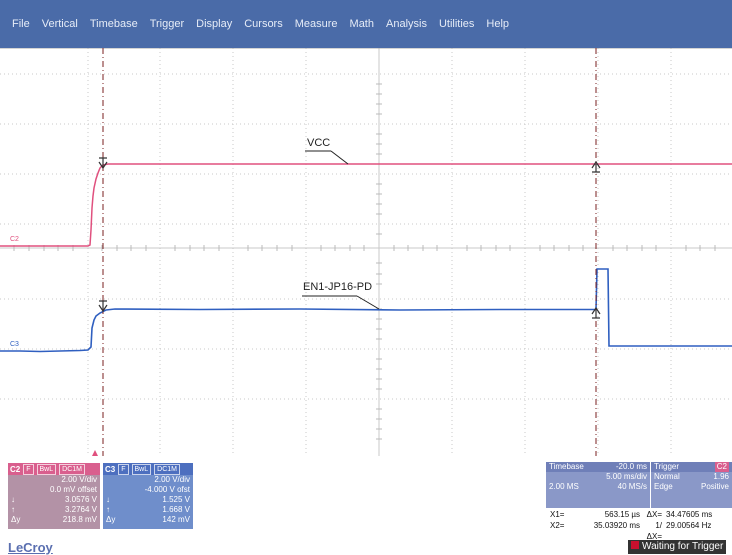 The height and width of the screenshot is (555, 732). What do you see at coordinates (557, 514) in the screenshot?
I see `cursor-x1-label: X1=` at bounding box center [557, 514].